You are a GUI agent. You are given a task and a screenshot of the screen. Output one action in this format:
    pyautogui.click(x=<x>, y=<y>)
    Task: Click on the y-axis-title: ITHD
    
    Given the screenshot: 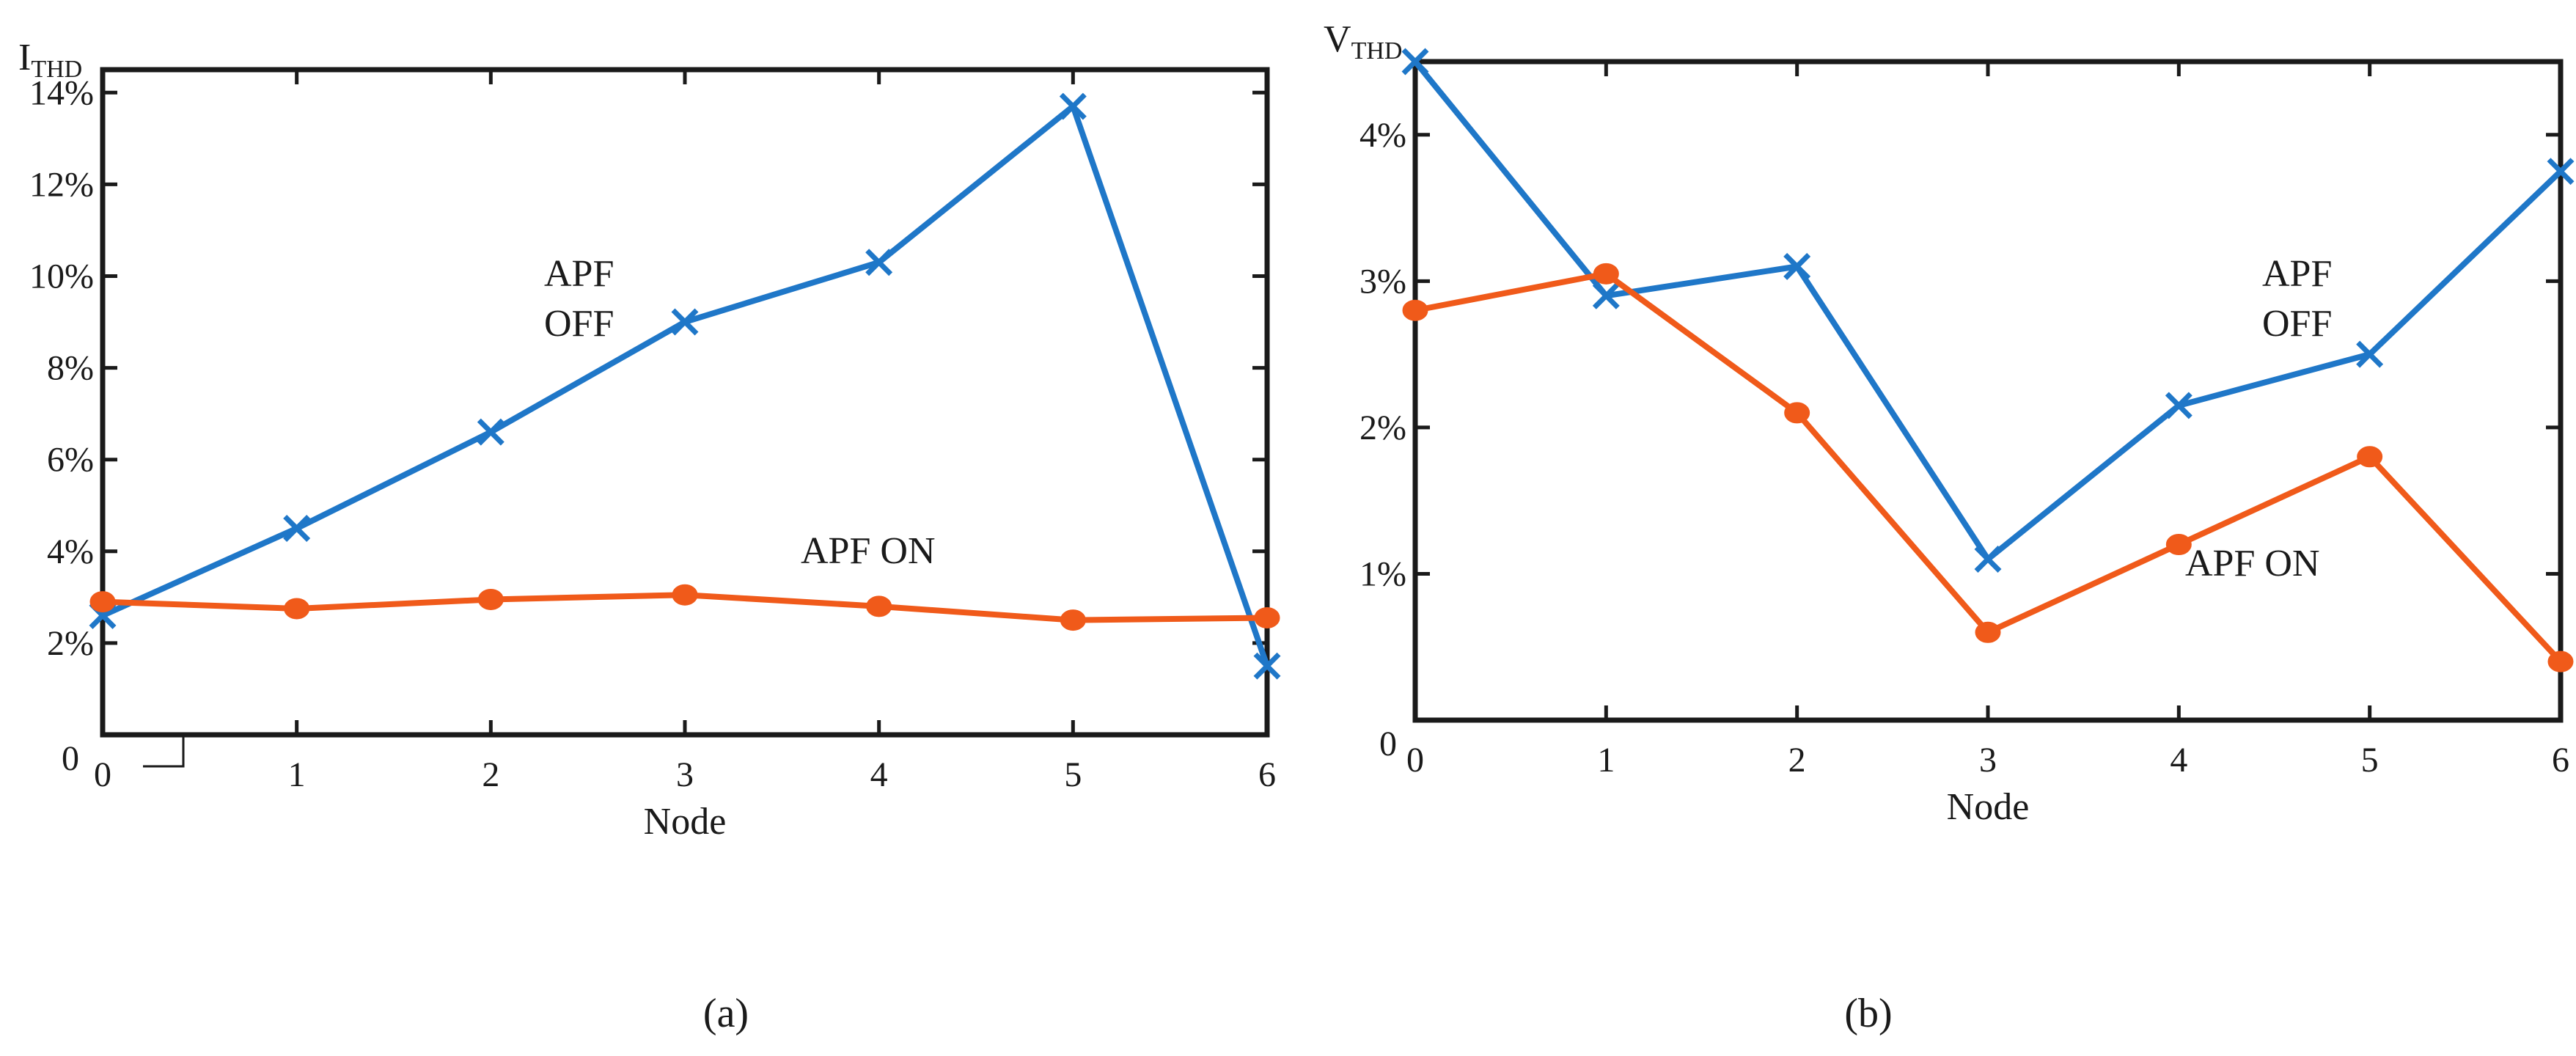 What is the action you would take?
    pyautogui.click(x=50, y=60)
    